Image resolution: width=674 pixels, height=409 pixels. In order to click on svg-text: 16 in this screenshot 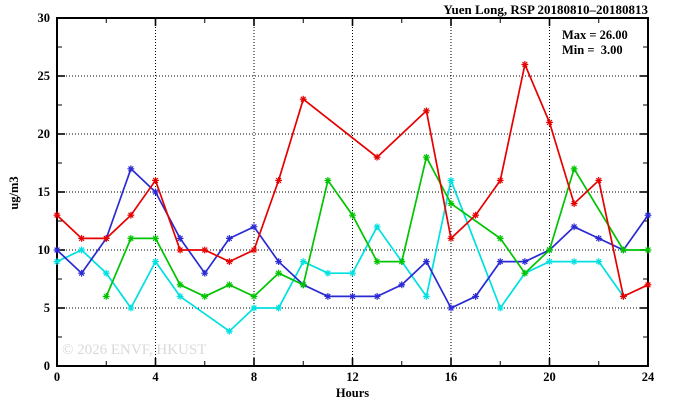, I will do `click(451, 377)`.